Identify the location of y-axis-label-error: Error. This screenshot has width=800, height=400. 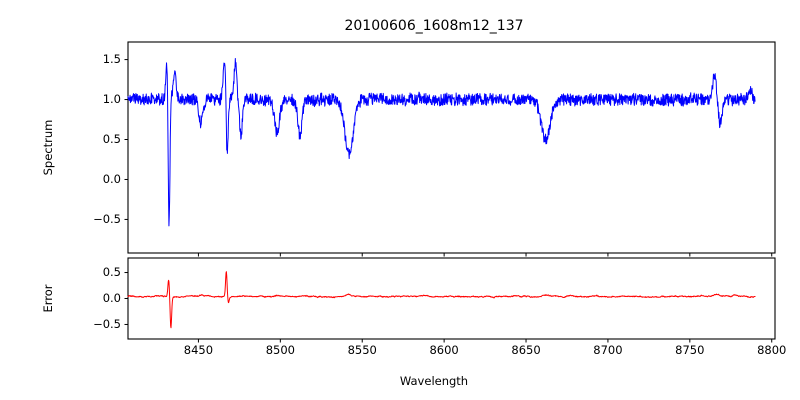
(48, 298).